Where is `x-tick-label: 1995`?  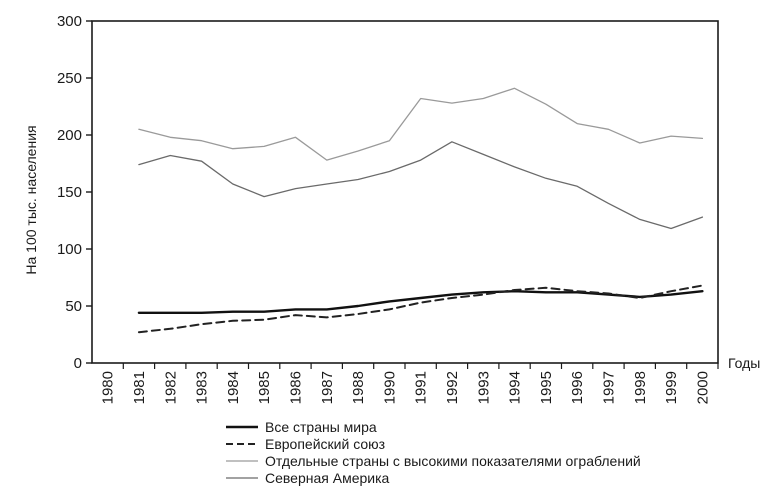 x-tick-label: 1995 is located at coordinates (546, 387).